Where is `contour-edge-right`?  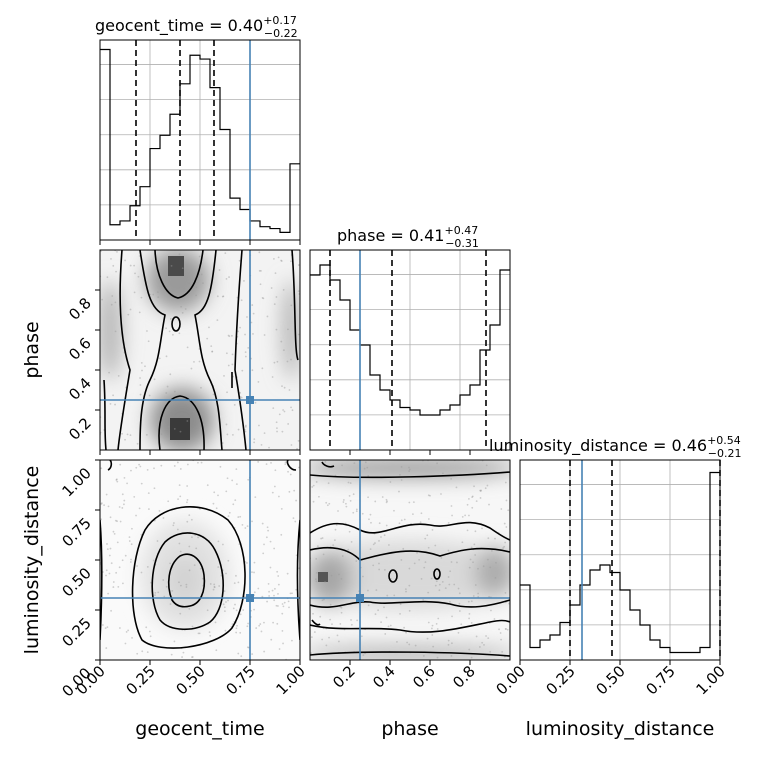 contour-edge-right is located at coordinates (295, 305).